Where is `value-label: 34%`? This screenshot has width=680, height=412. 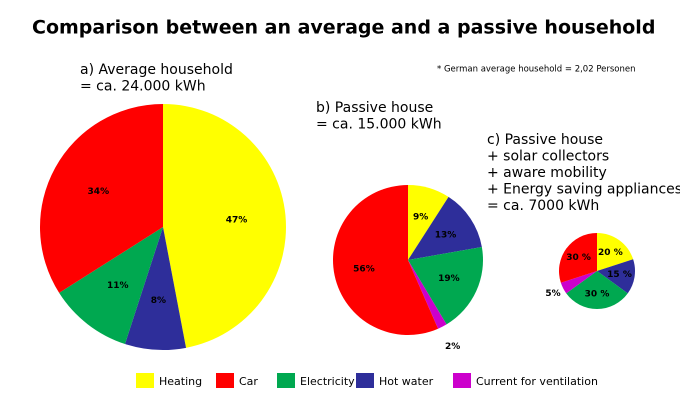 value-label: 34% is located at coordinates (99, 192).